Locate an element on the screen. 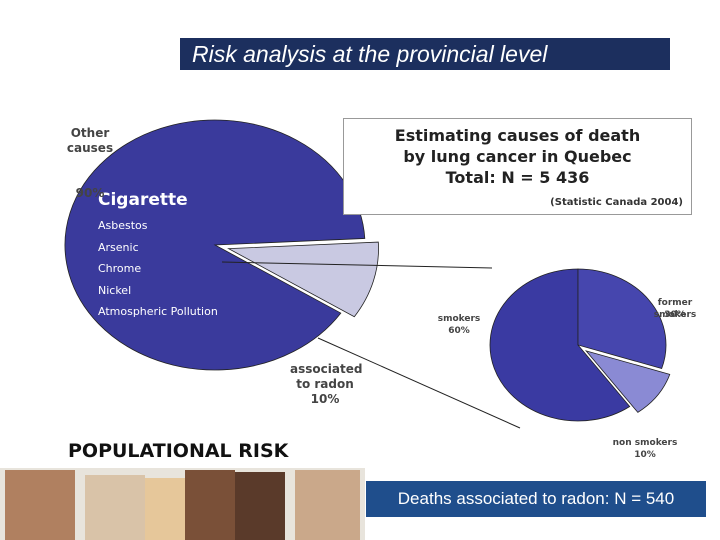 Image resolution: width=720 pixels, height=540 pixels. photo-strip is located at coordinates (182, 504).